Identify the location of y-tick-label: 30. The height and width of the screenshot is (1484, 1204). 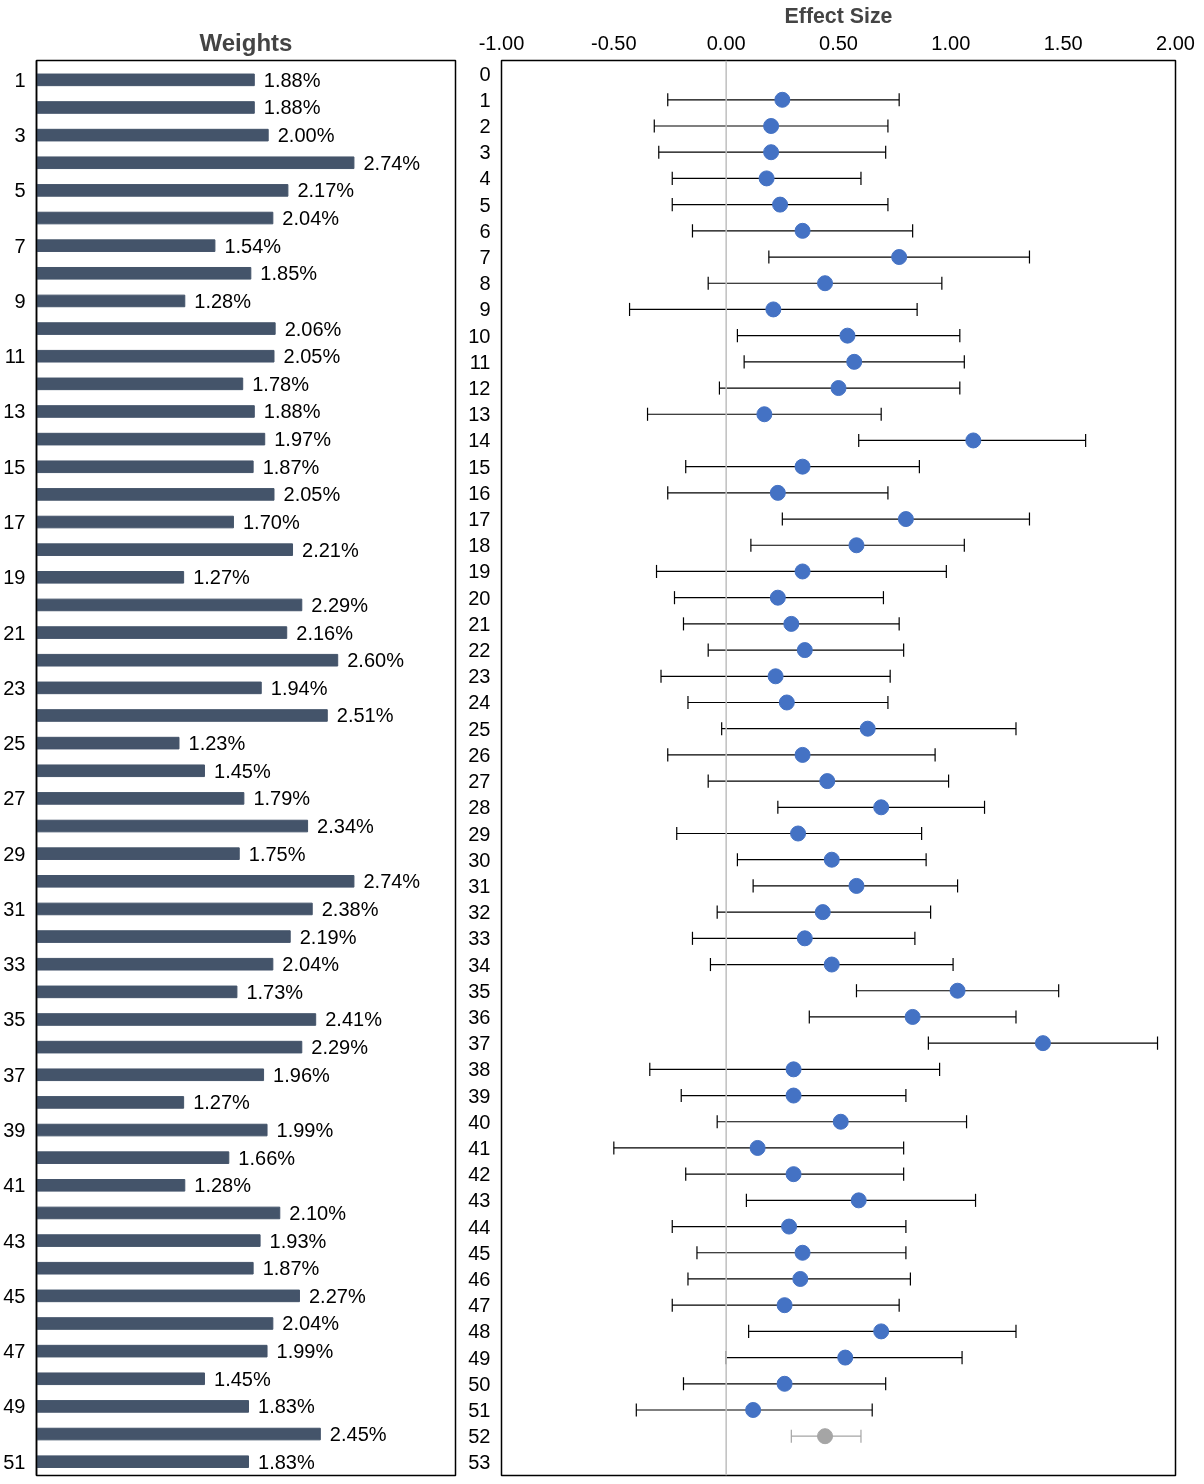
(479, 859).